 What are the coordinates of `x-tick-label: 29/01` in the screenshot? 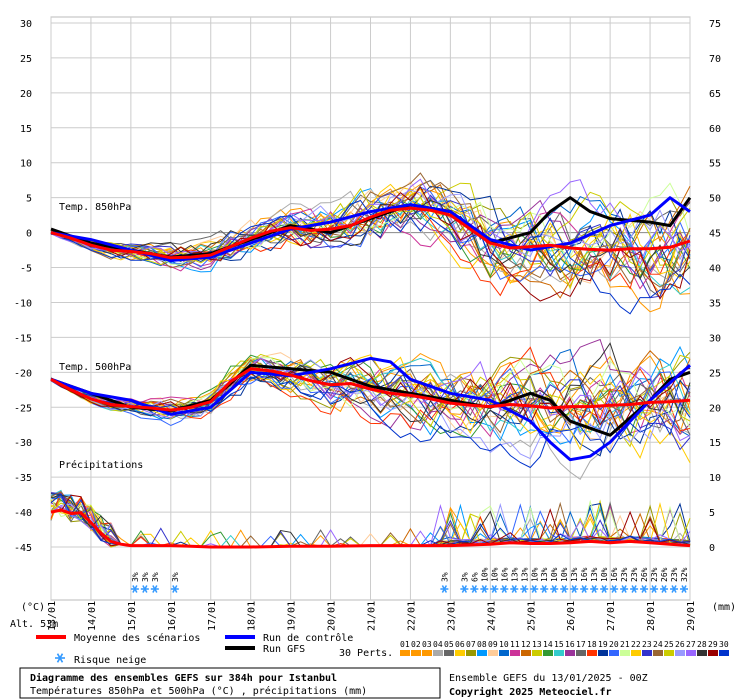 It's located at (691, 616).